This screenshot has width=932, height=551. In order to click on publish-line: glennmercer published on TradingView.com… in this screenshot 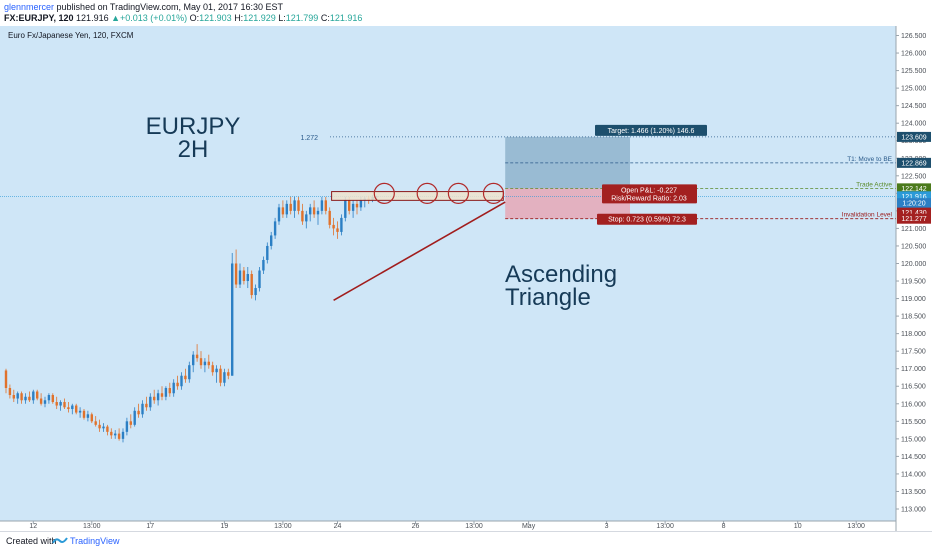, I will do `click(143, 7)`.